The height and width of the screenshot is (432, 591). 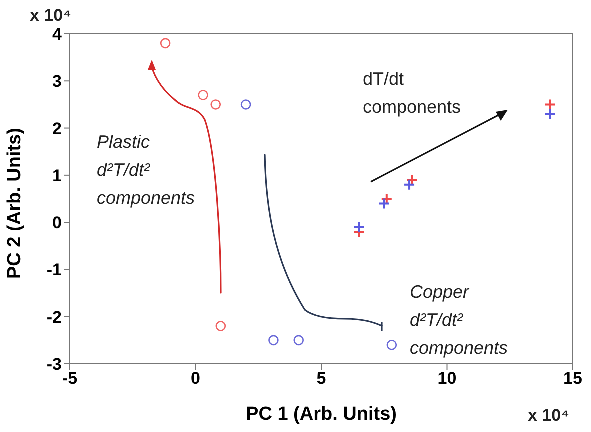 What do you see at coordinates (195, 378) in the screenshot?
I see `x-tick-label: 0` at bounding box center [195, 378].